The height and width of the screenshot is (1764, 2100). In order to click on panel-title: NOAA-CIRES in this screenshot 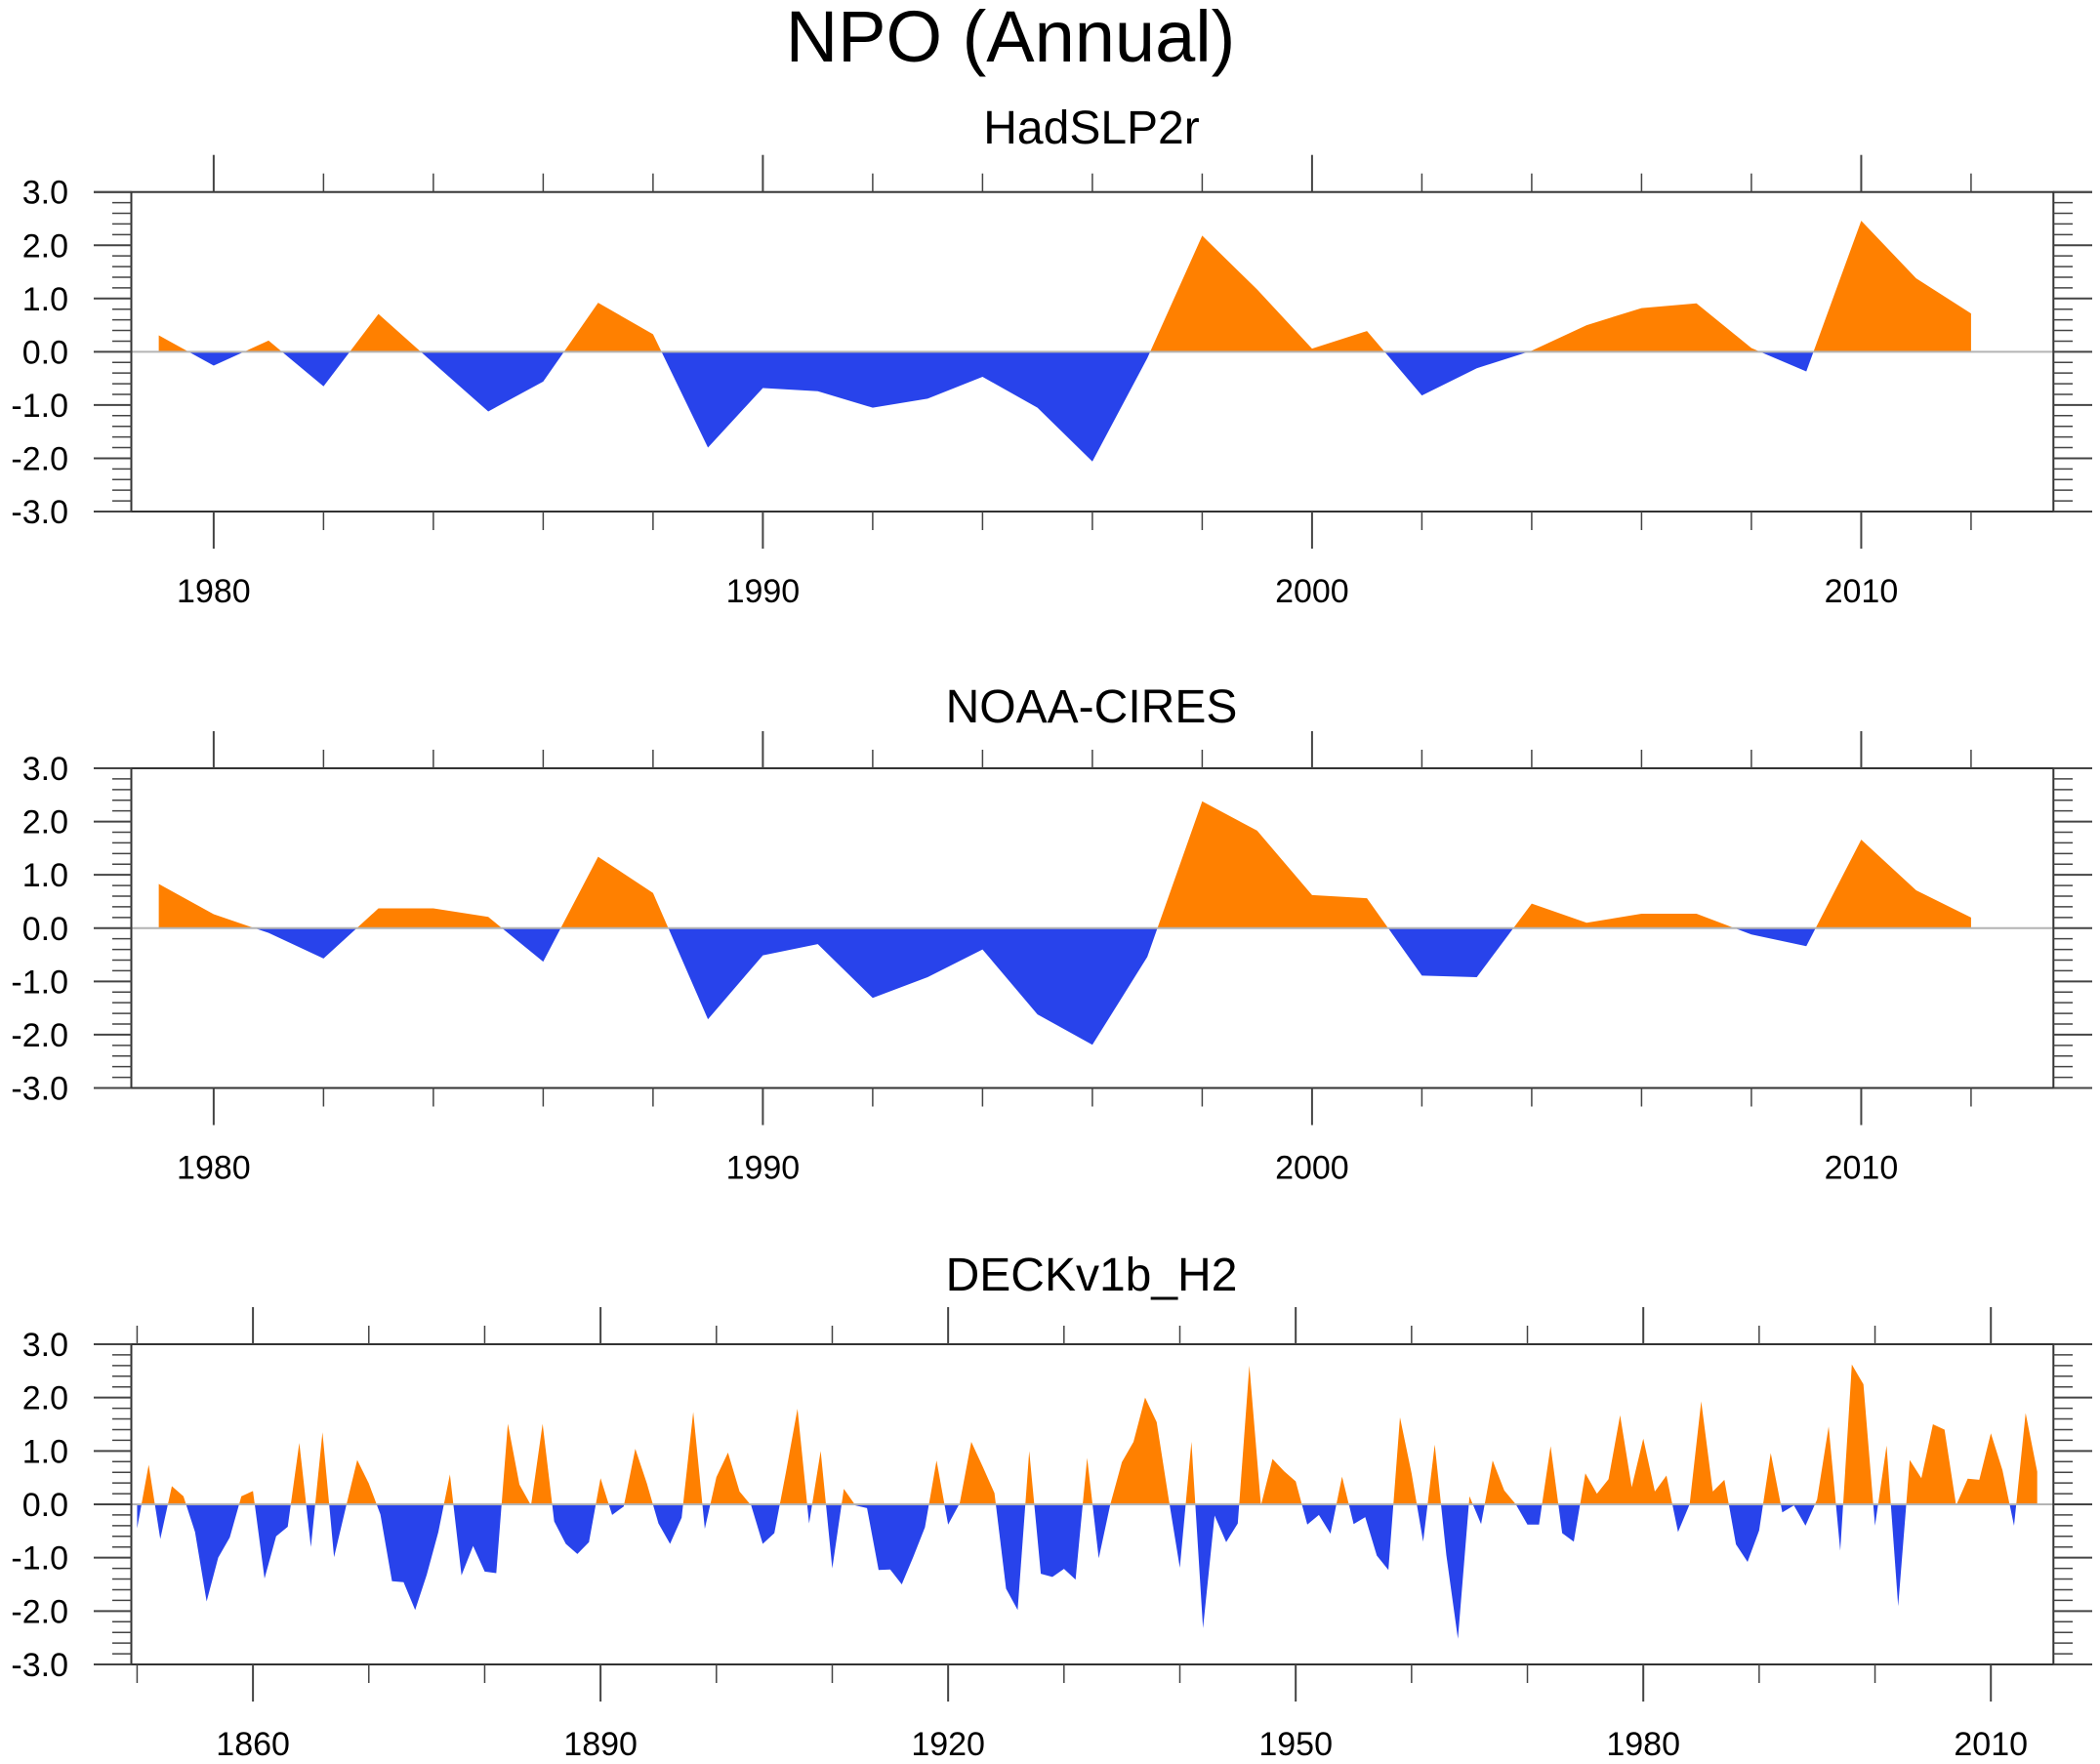, I will do `click(1092, 707)`.